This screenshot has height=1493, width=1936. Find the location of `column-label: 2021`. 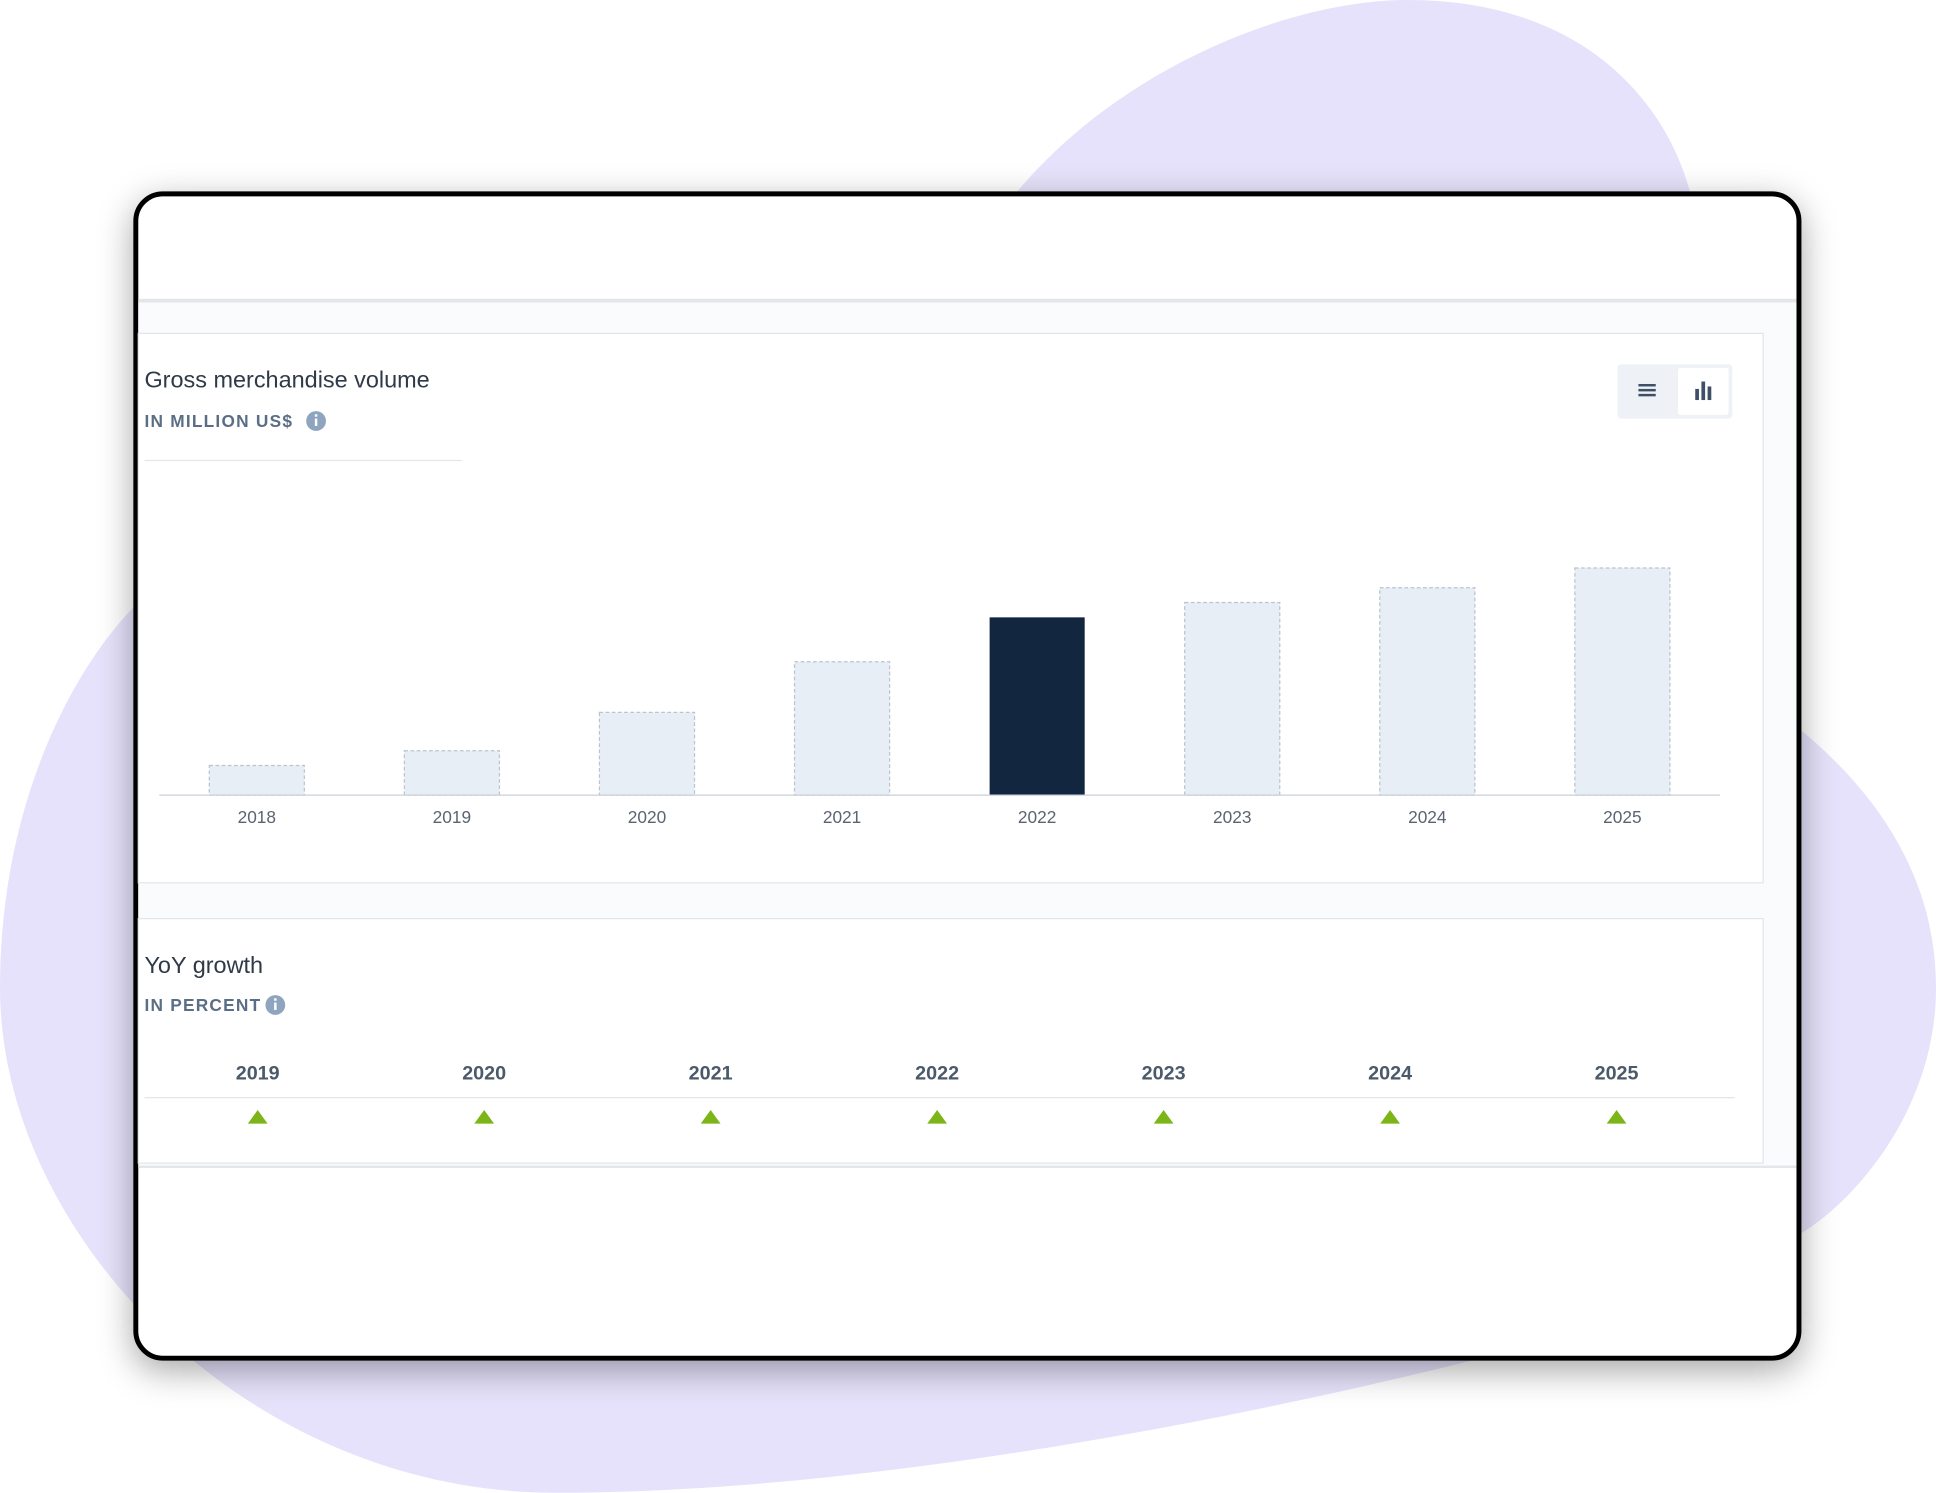

column-label: 2021 is located at coordinates (711, 1073).